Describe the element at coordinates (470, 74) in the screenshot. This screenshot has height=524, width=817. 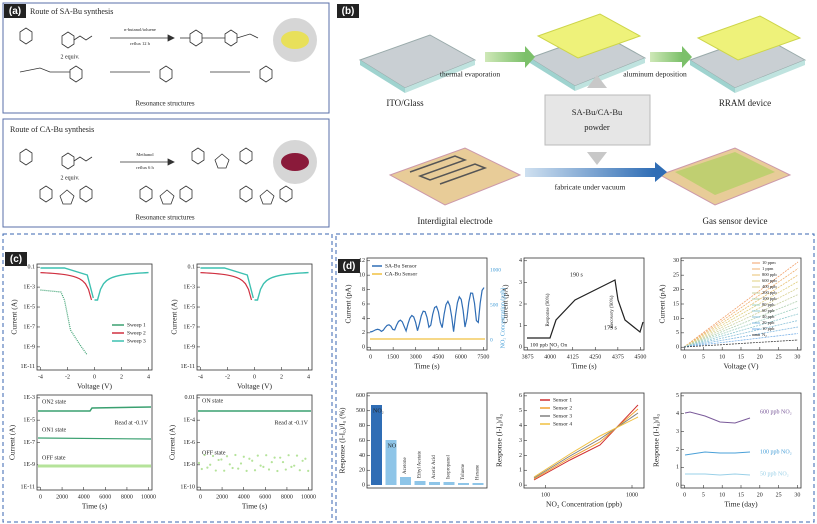
I see `step-label: thermal evaporation` at that location.